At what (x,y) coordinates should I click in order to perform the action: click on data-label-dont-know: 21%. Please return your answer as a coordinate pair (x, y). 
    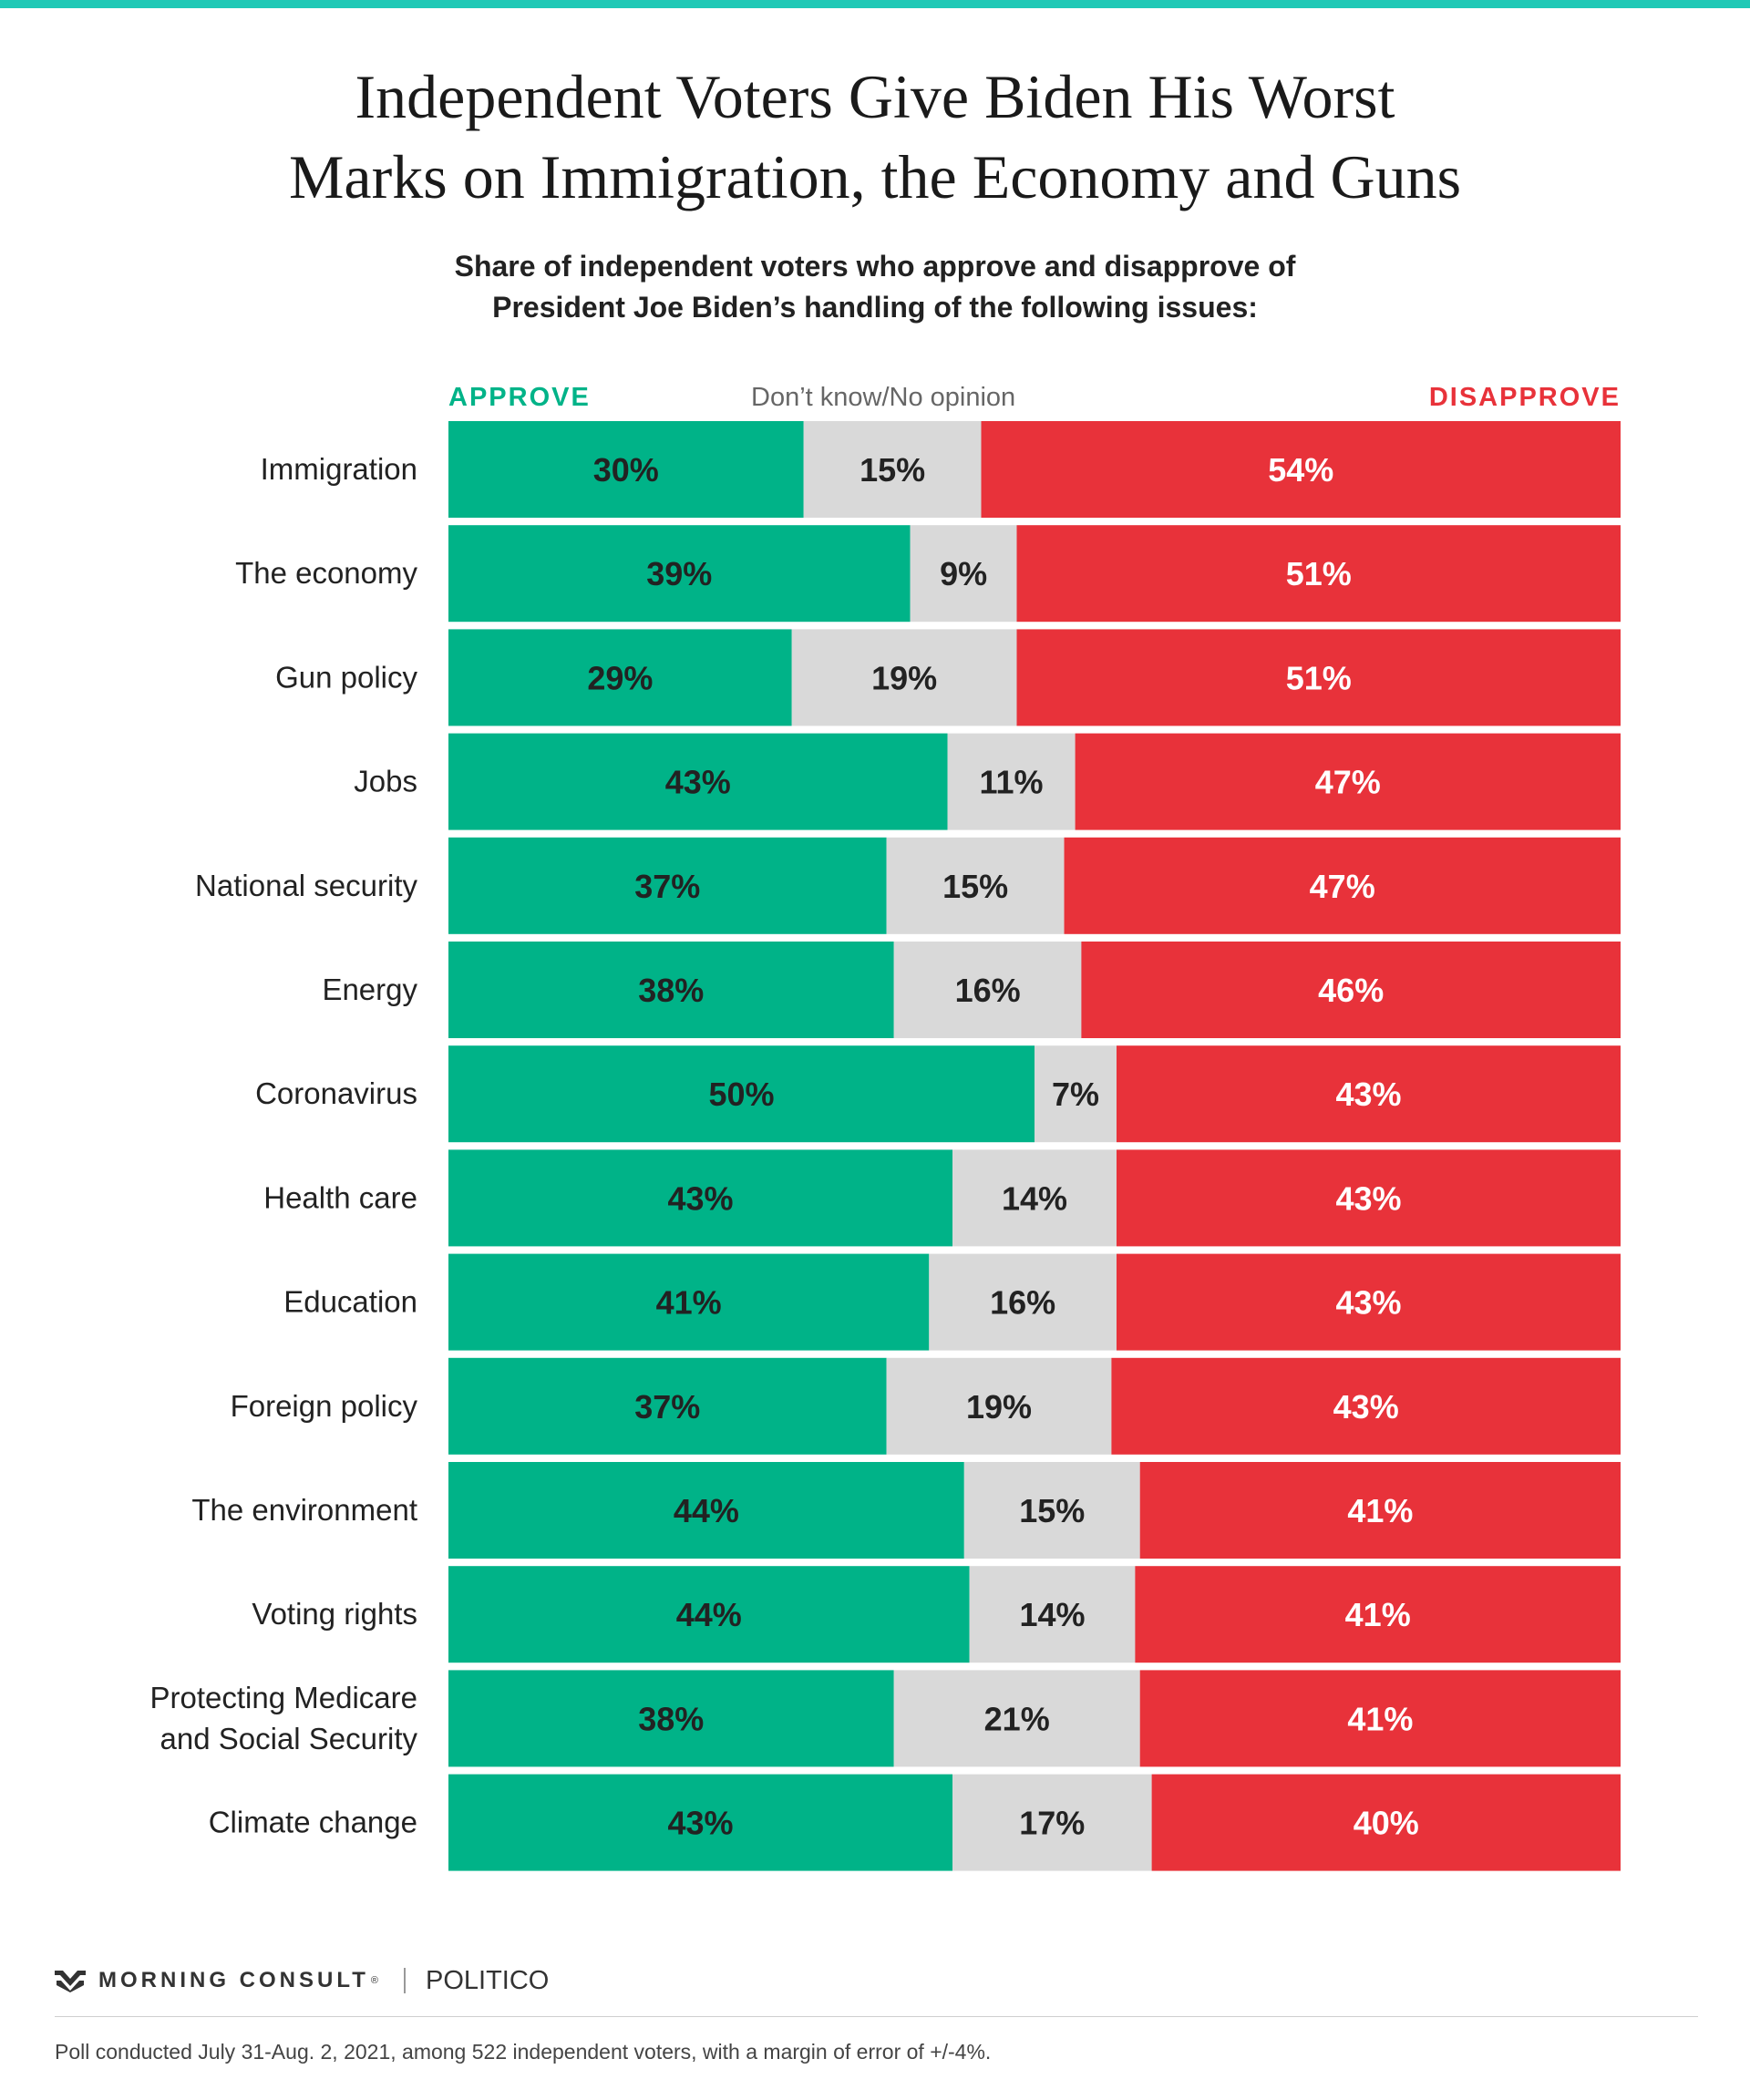
    Looking at the image, I should click on (1017, 1719).